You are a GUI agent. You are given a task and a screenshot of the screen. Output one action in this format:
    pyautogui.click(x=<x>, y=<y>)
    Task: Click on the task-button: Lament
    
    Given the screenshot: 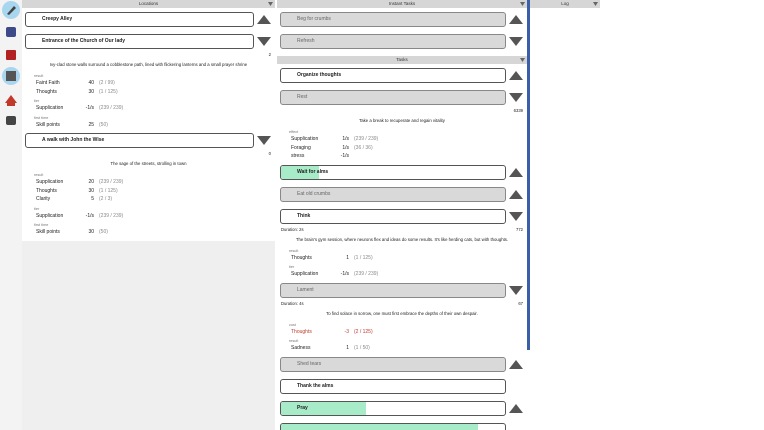 What is the action you would take?
    pyautogui.click(x=393, y=290)
    